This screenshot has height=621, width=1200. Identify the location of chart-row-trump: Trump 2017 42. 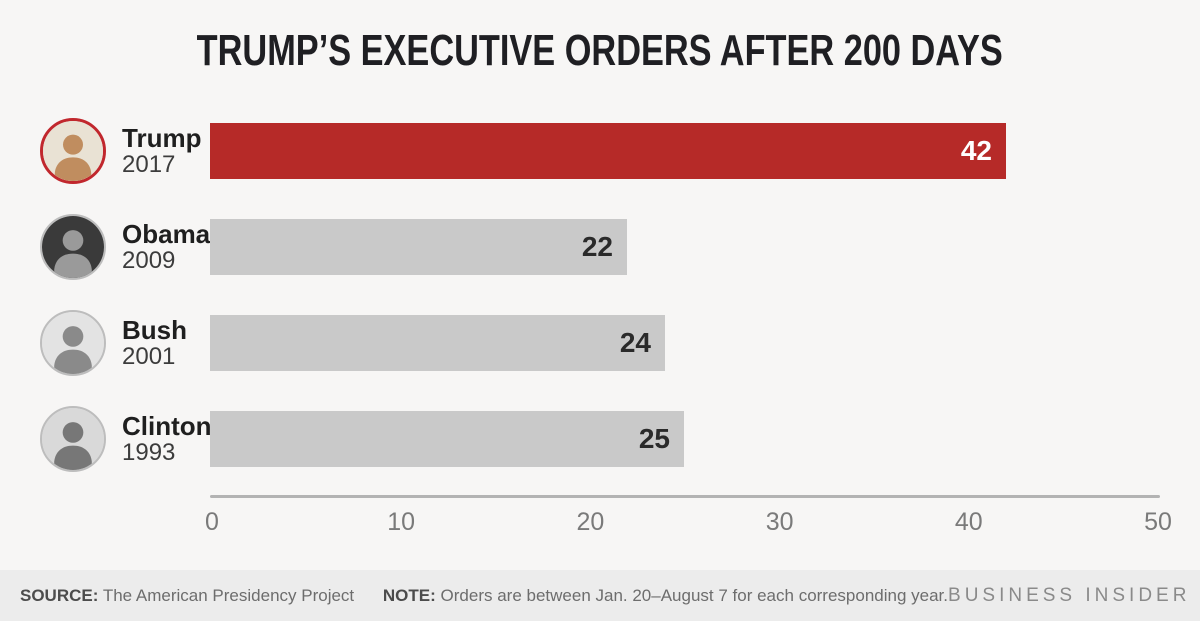
(600, 151).